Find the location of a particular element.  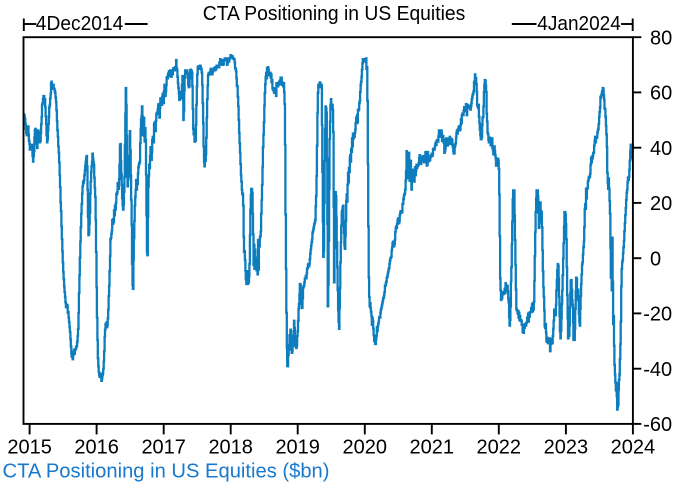

svg-text: 2021 is located at coordinates (432, 448).